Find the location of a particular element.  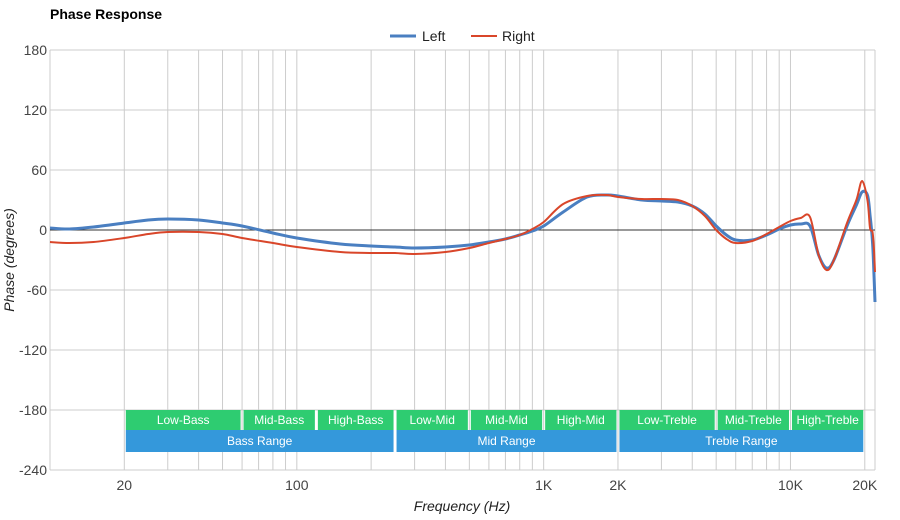

band-mid-bass is located at coordinates (279, 420).